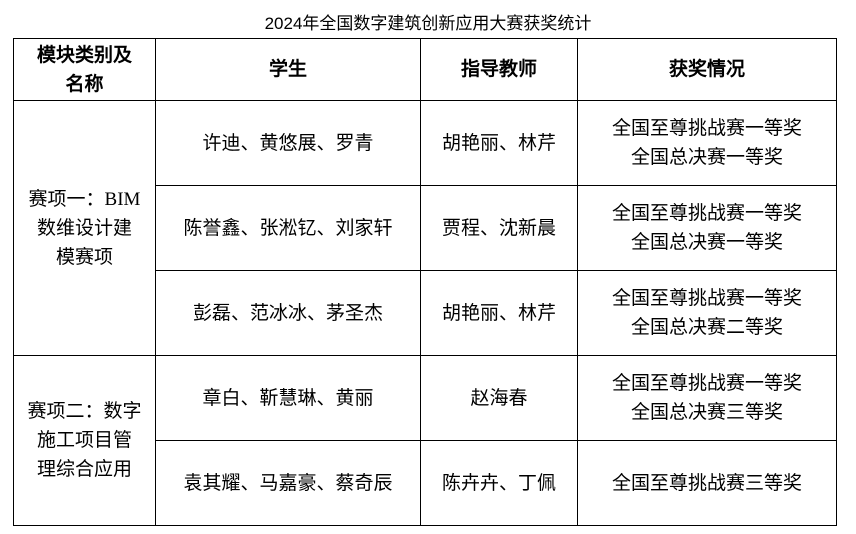  Describe the element at coordinates (707, 69) in the screenshot. I see `header-awards: 获奖情况` at that location.